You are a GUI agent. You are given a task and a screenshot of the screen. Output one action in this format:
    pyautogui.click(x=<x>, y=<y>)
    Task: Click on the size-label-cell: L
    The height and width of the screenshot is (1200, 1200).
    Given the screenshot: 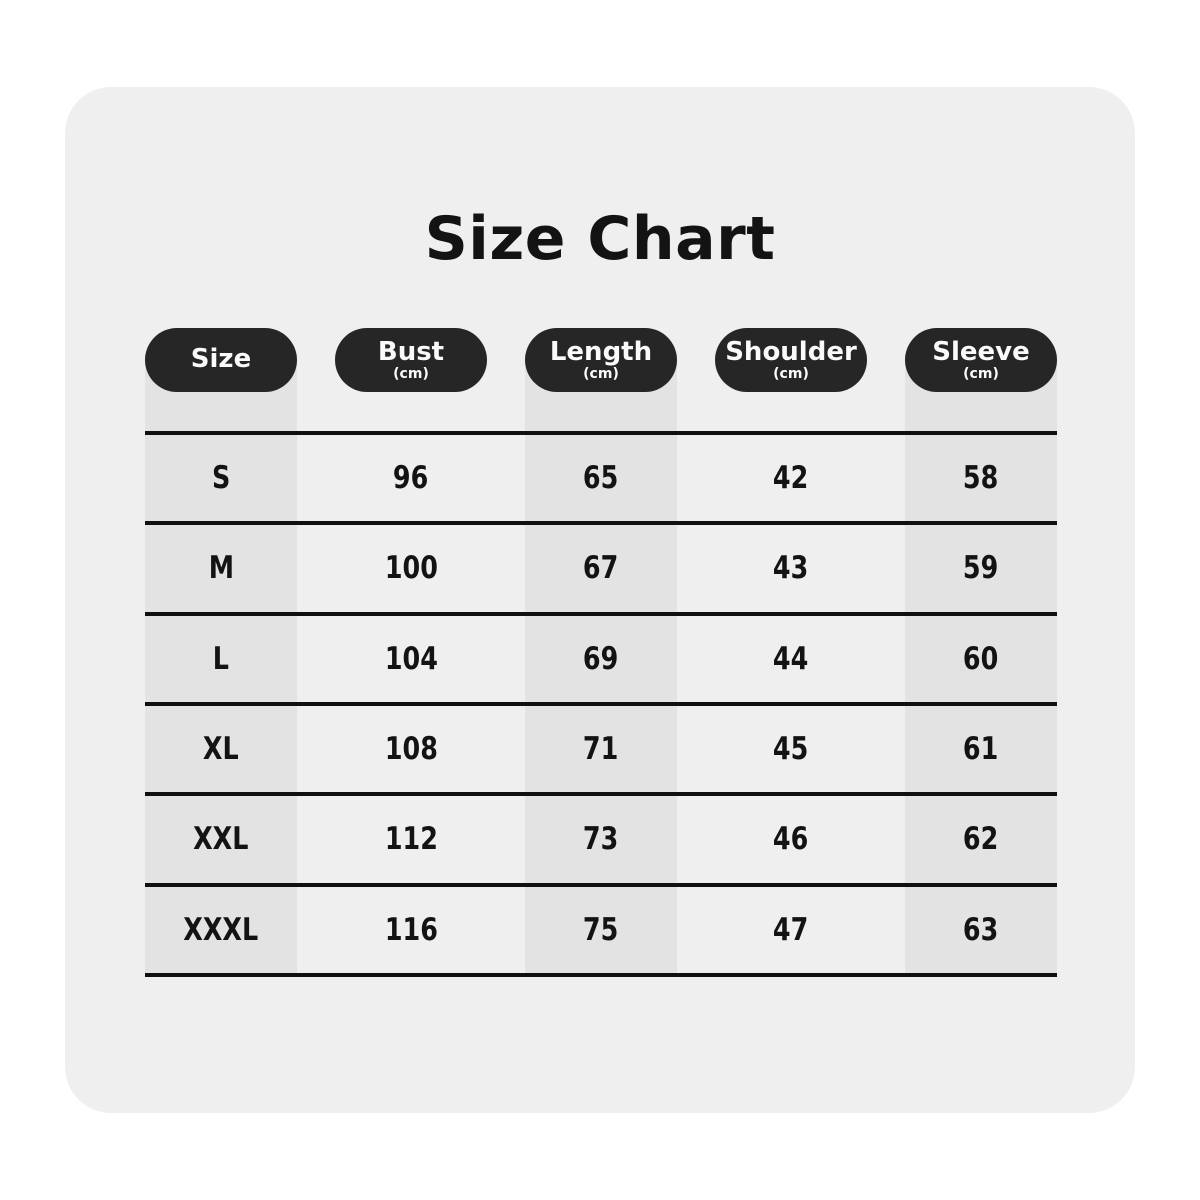 What is the action you would take?
    pyautogui.click(x=221, y=658)
    